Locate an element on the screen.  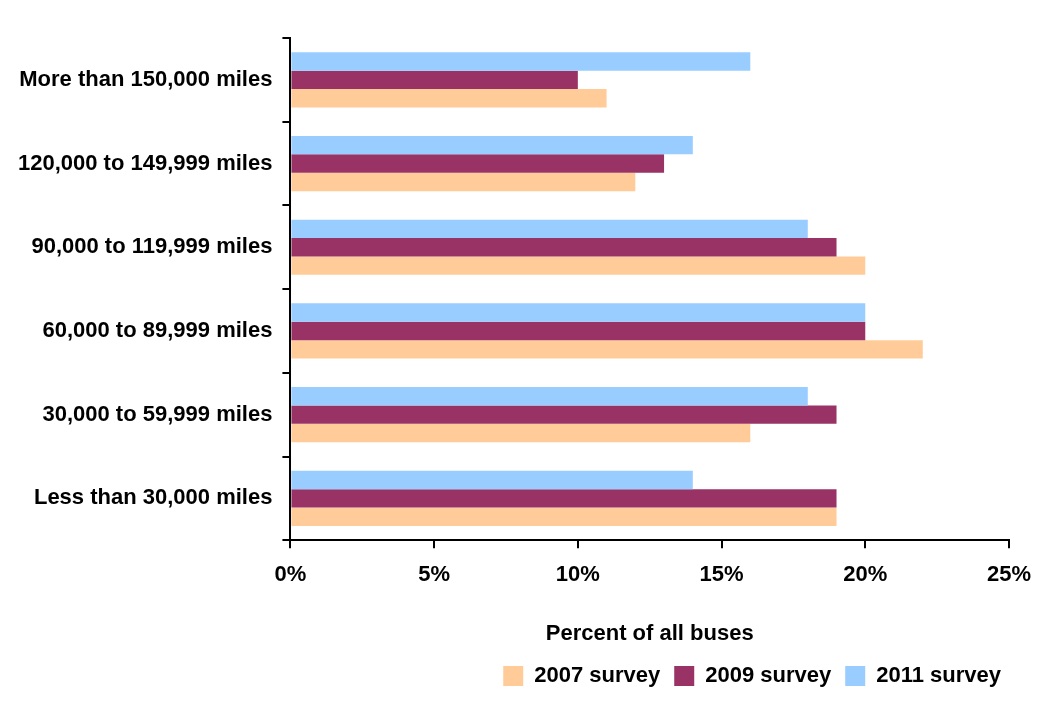
legend-label: 2007 survey is located at coordinates (597, 675).